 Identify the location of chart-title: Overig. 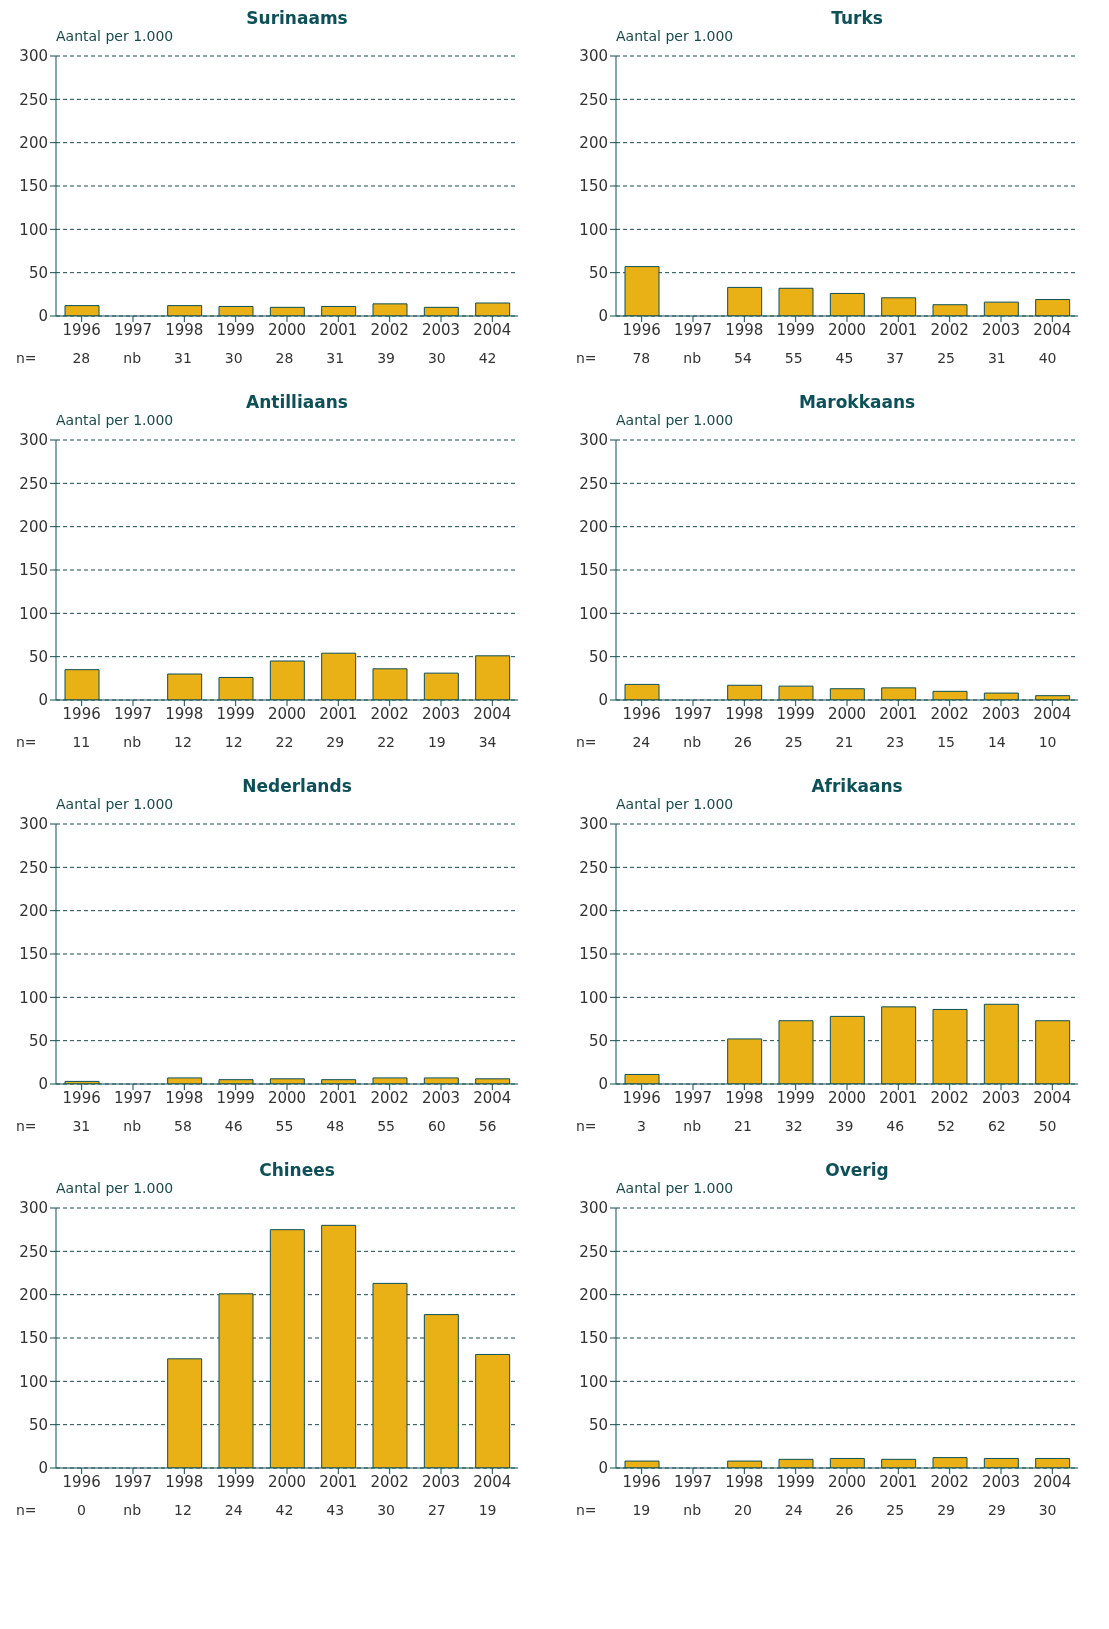
(857, 1170).